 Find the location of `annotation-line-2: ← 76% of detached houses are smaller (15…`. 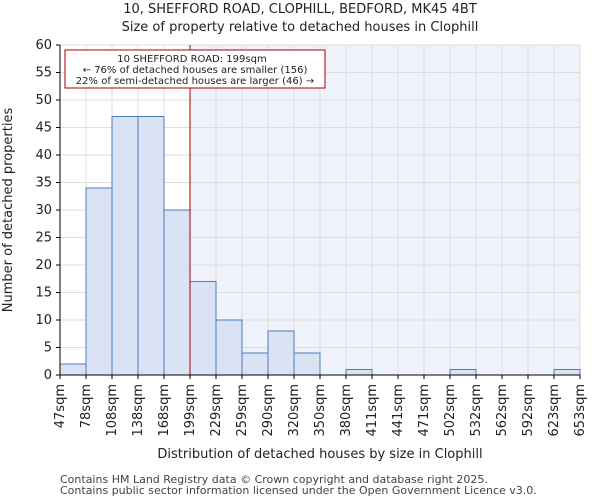

annotation-line-2: ← 76% of detached houses are smaller (15… is located at coordinates (195, 70).